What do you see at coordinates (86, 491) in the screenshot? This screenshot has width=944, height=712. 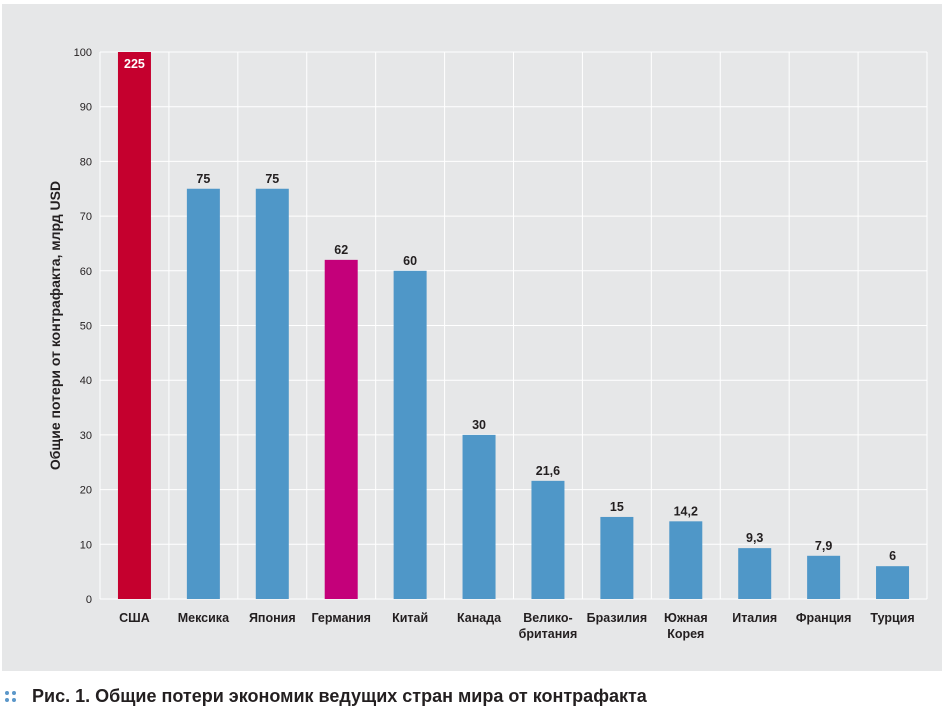 I see `y-tick-label: 20` at bounding box center [86, 491].